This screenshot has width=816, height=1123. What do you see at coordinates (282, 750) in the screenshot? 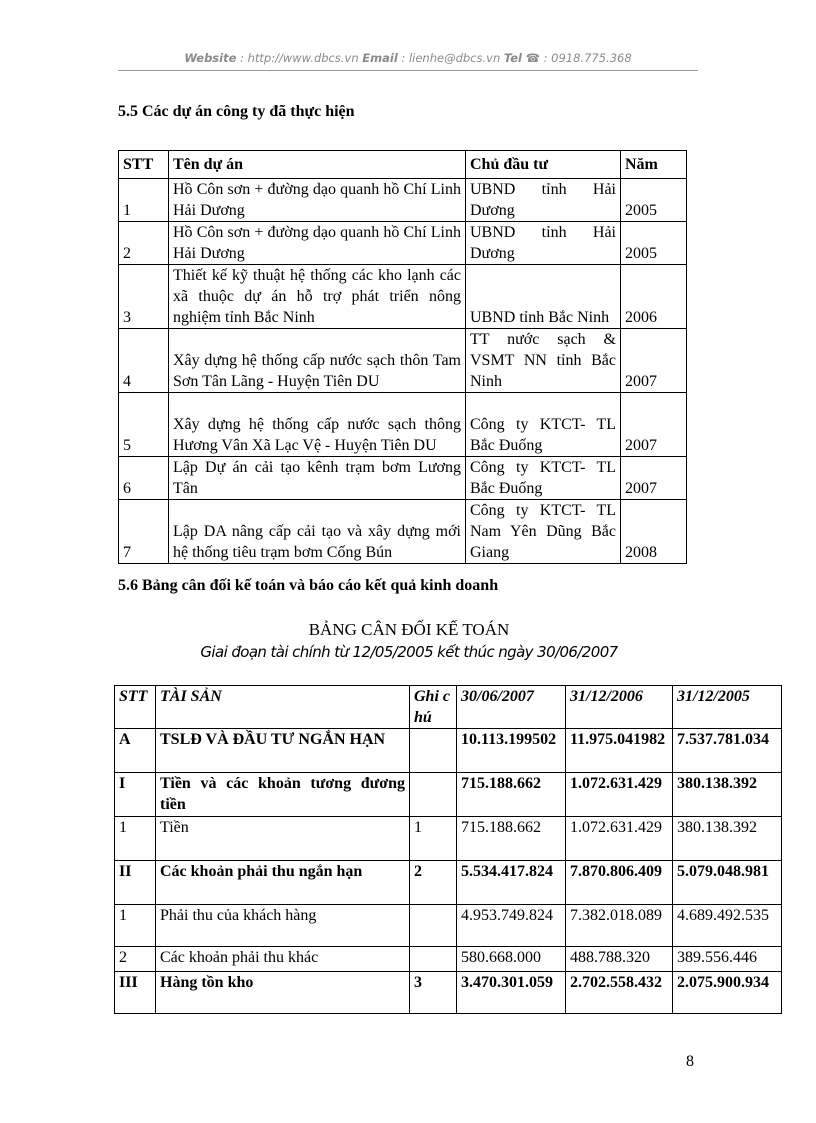
I see `table-cell: TSLĐ VÀ ĐẦU TƯ NGẮN HẠN` at bounding box center [282, 750].